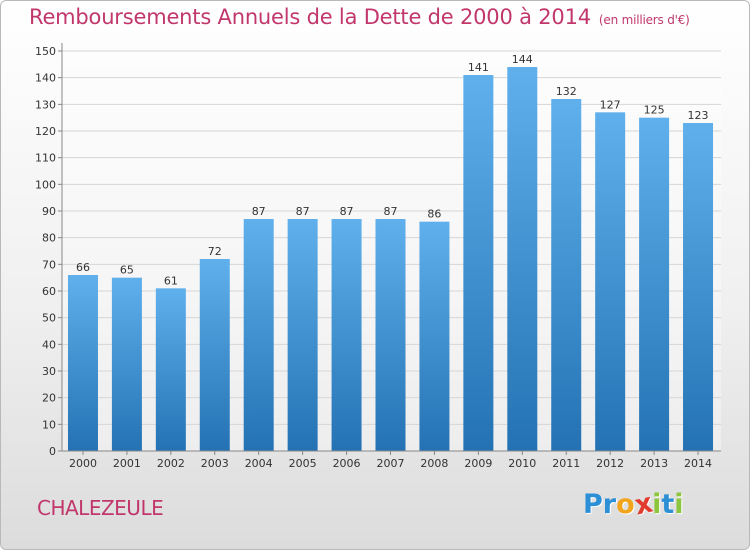 This screenshot has height=550, width=750. I want to click on commune-name: CHALEZEULE, so click(100, 508).